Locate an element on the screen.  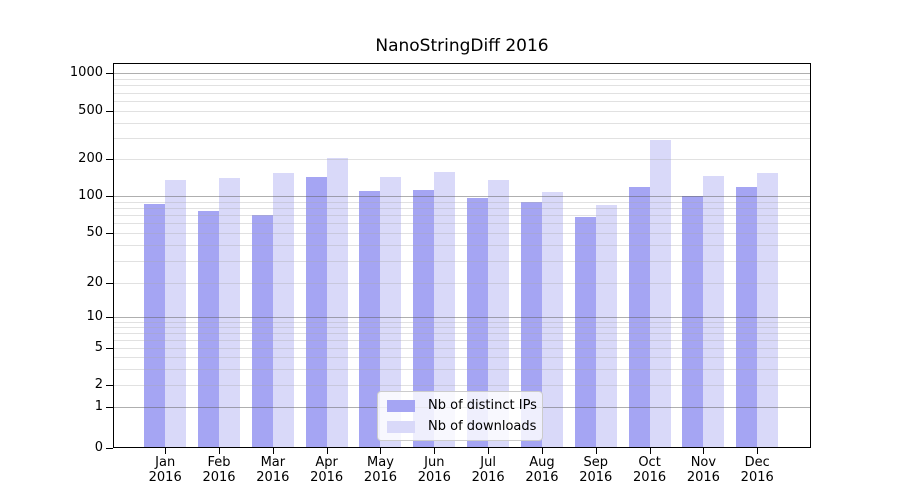
legend-label-downloads: Nb of downloads is located at coordinates (482, 426).